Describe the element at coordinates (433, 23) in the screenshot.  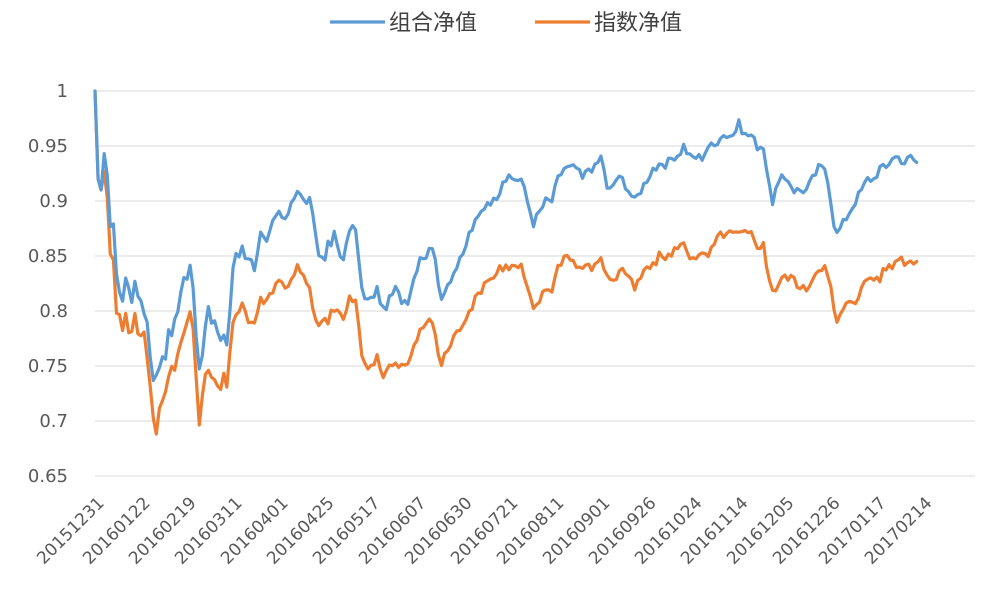
I see `legend-label: 组合净值` at that location.